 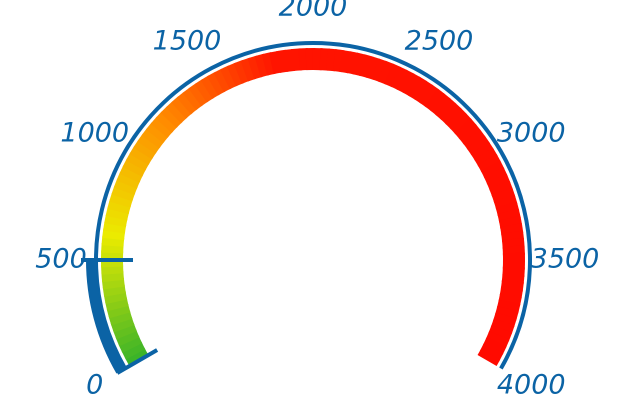 What do you see at coordinates (94, 385) in the screenshot?
I see `tick-label: 0` at bounding box center [94, 385].